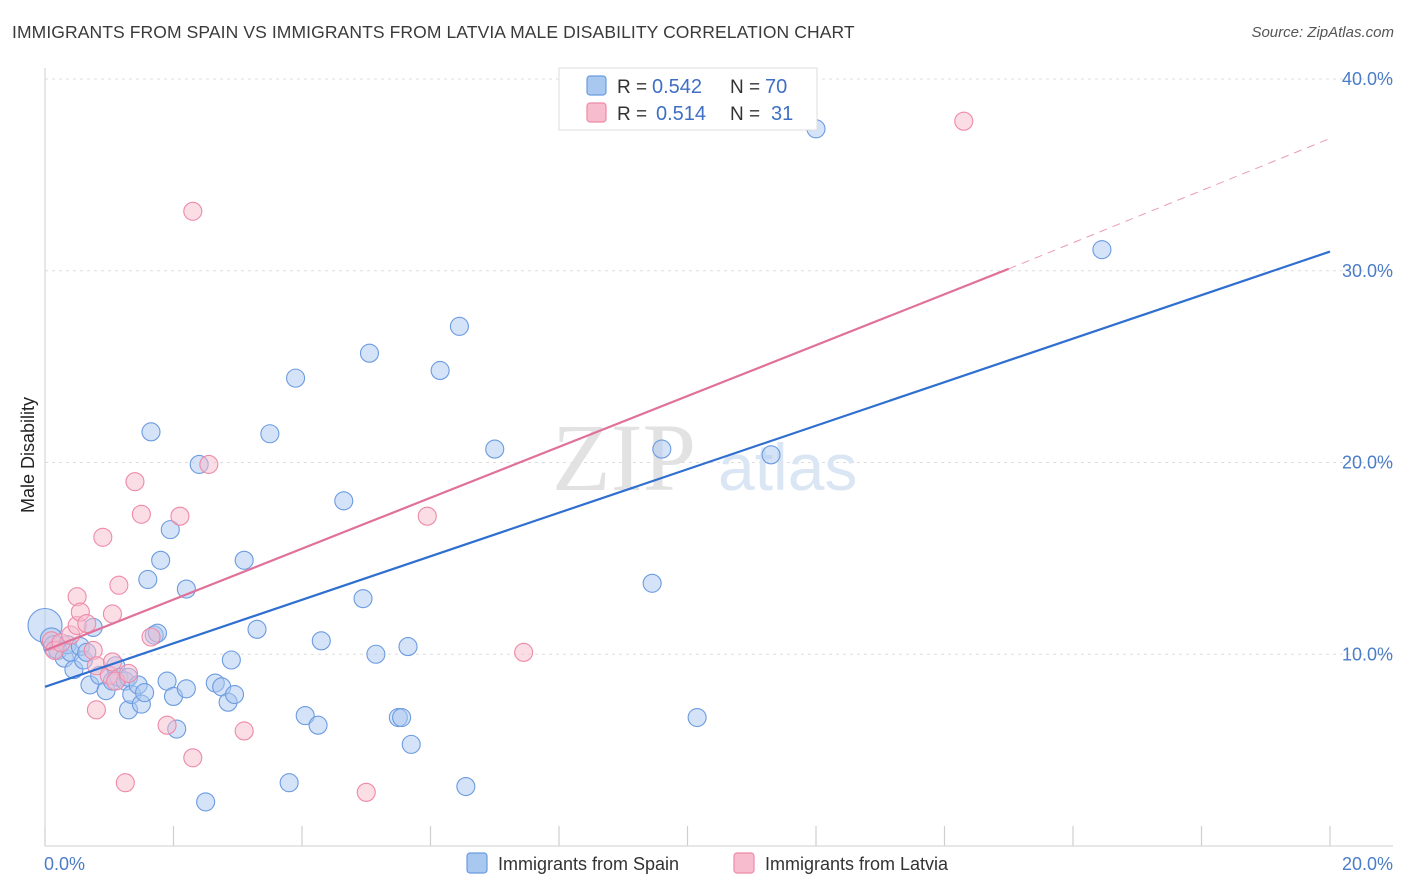  I want to click on legend-r-label-spain: R =, so click(632, 87).